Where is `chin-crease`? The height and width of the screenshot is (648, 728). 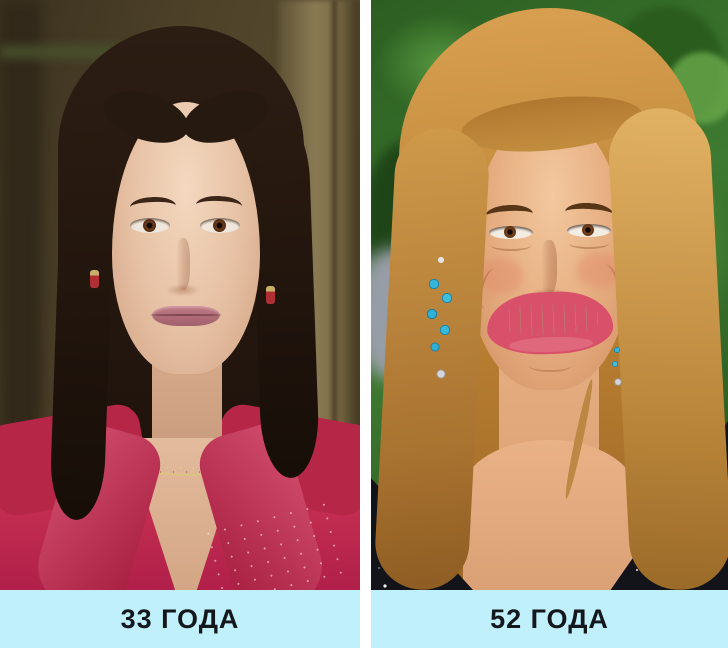
chin-crease is located at coordinates (550, 366).